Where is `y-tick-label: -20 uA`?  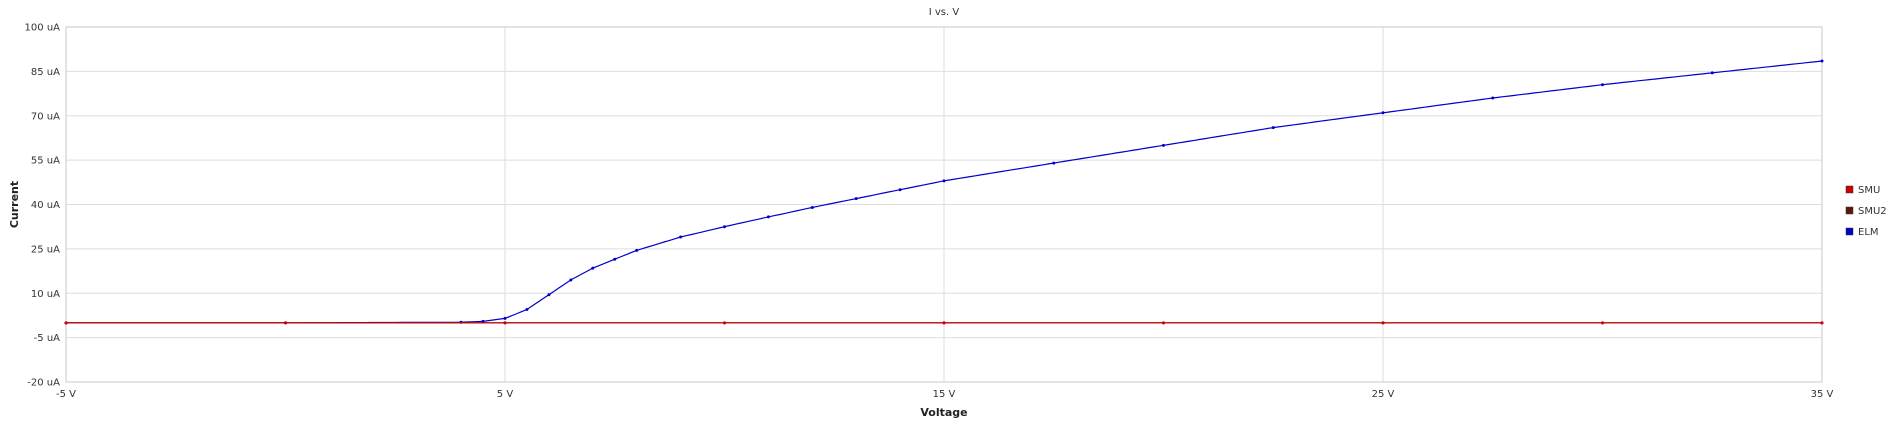 y-tick-label: -20 uA is located at coordinates (43, 383).